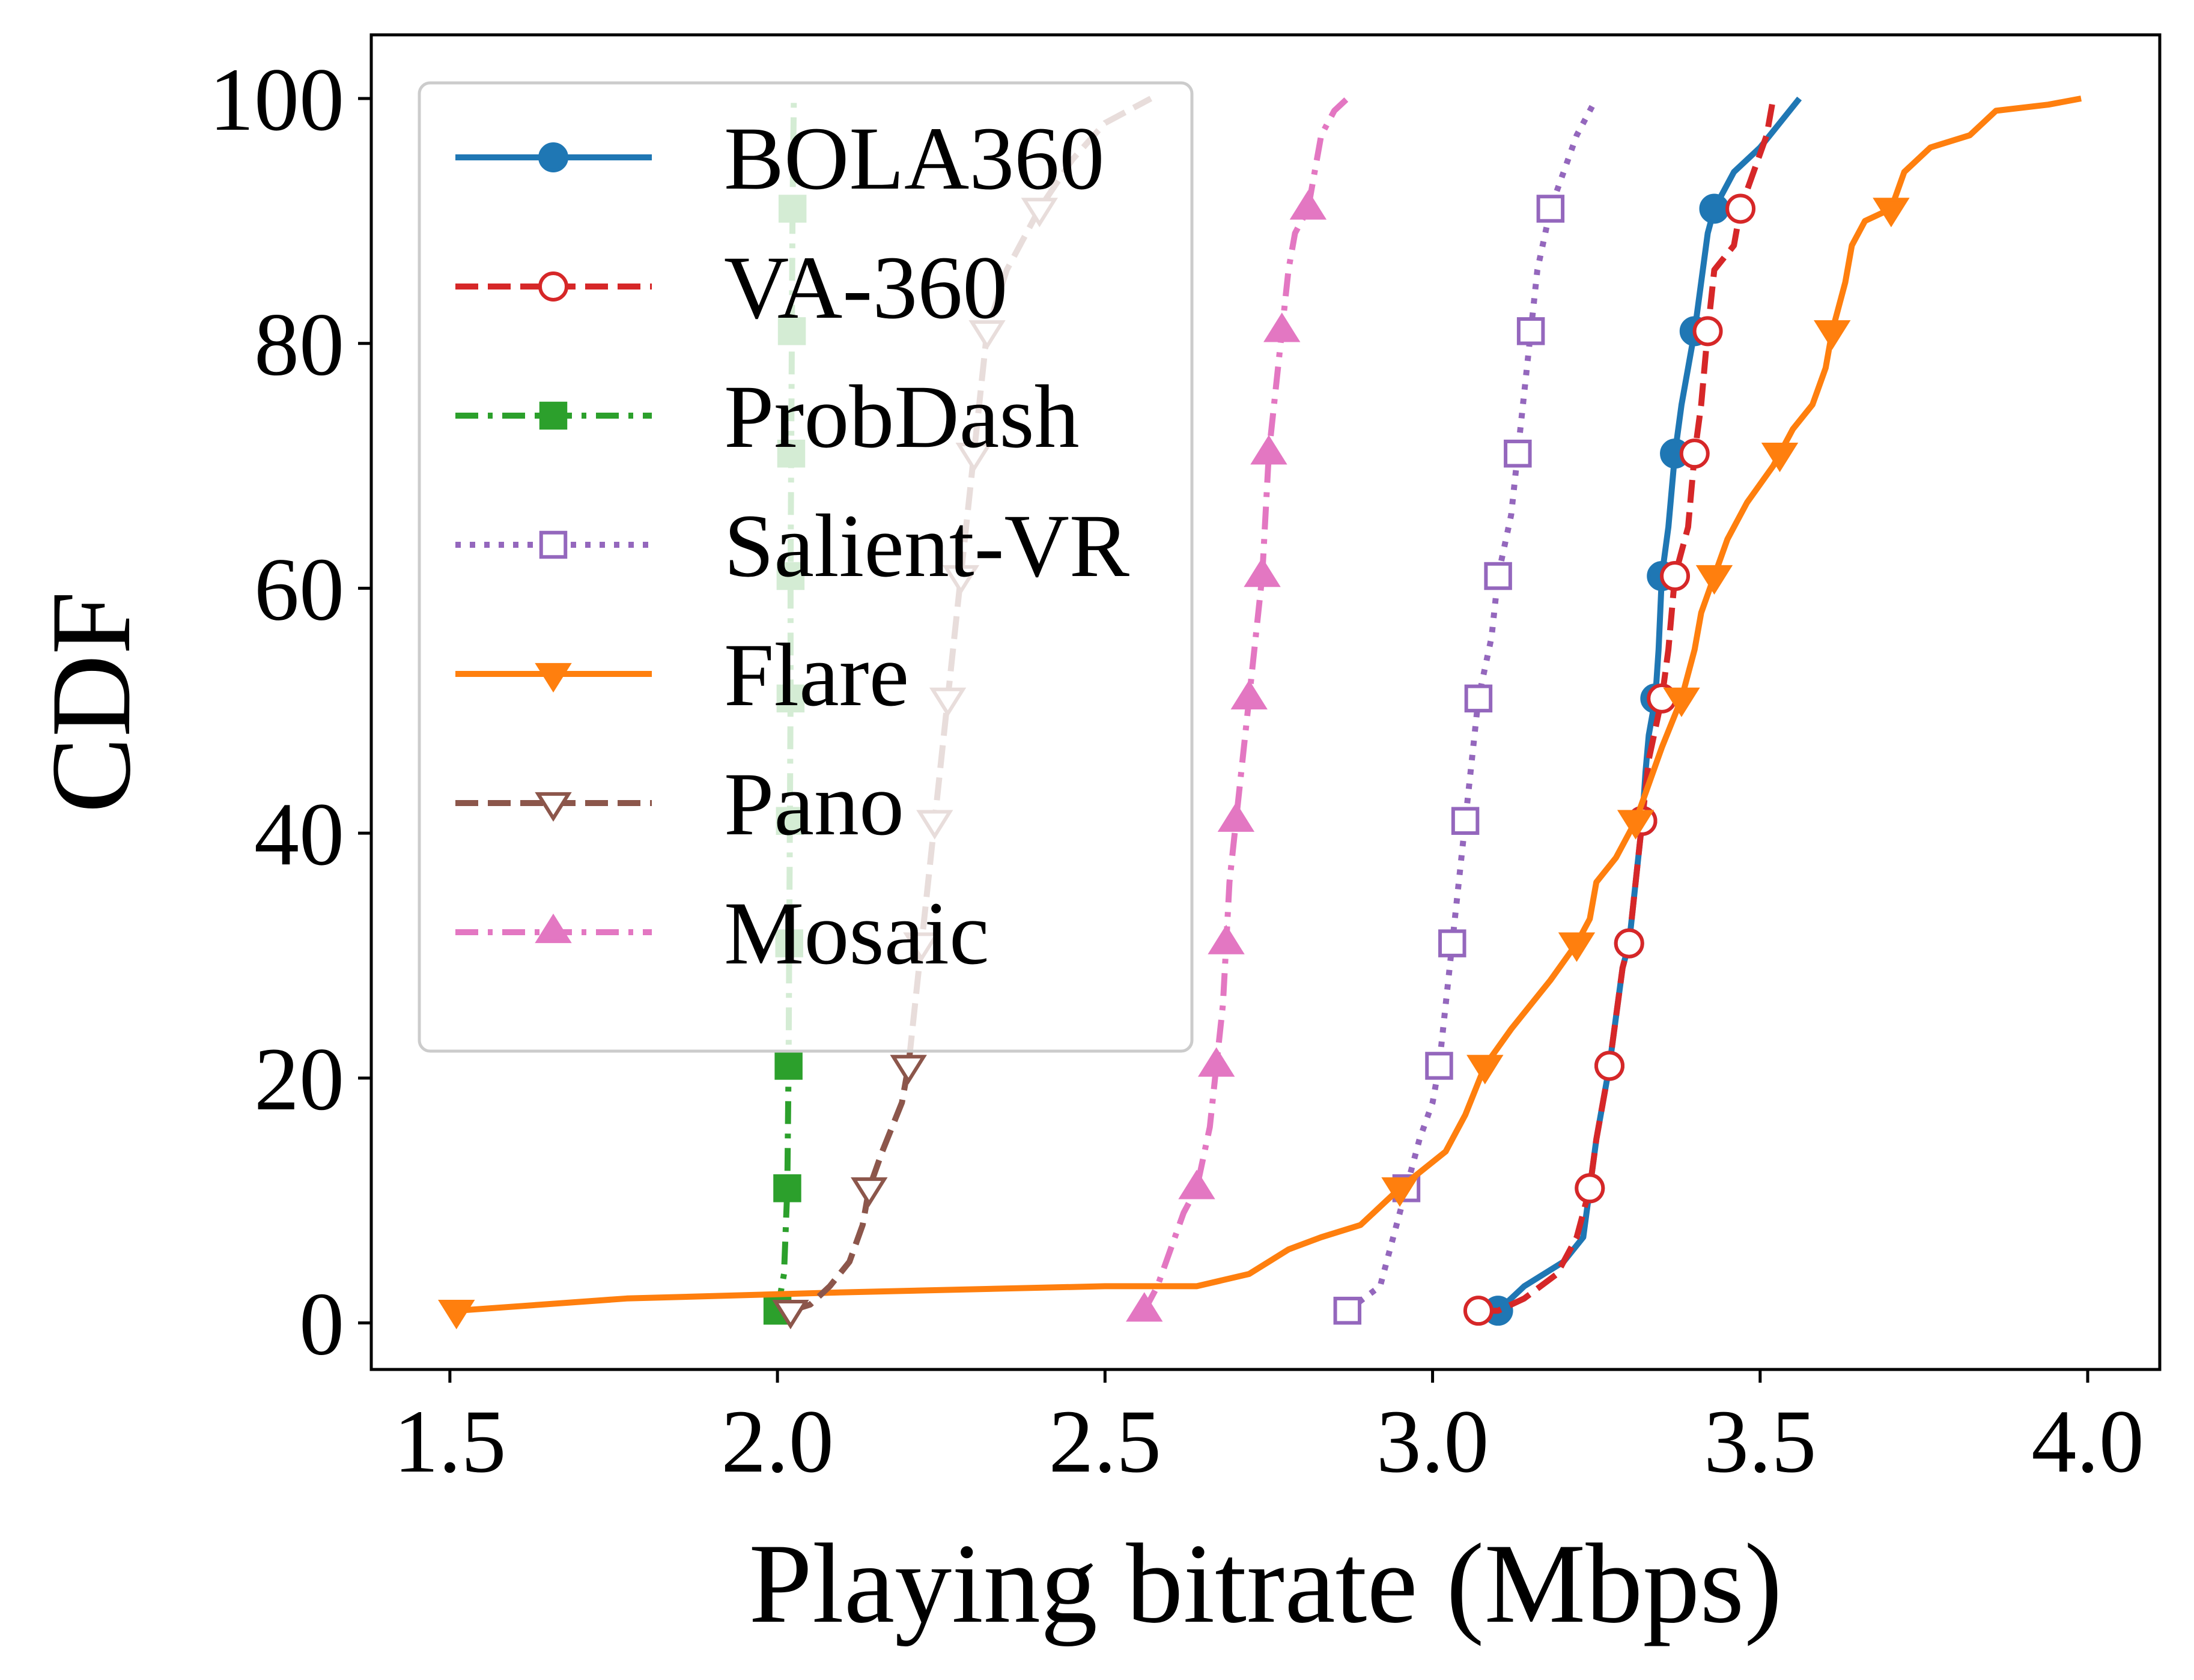  Describe the element at coordinates (91, 702) in the screenshot. I see `y-axis-title: CDF` at that location.